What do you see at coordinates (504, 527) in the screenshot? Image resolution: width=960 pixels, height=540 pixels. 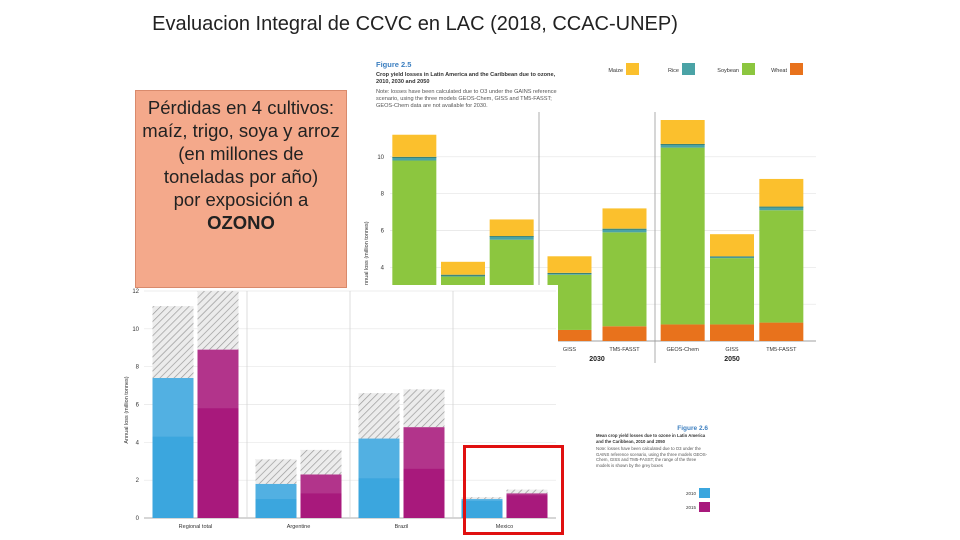 I see `figure-2-6-xtick: Mexico` at bounding box center [504, 527].